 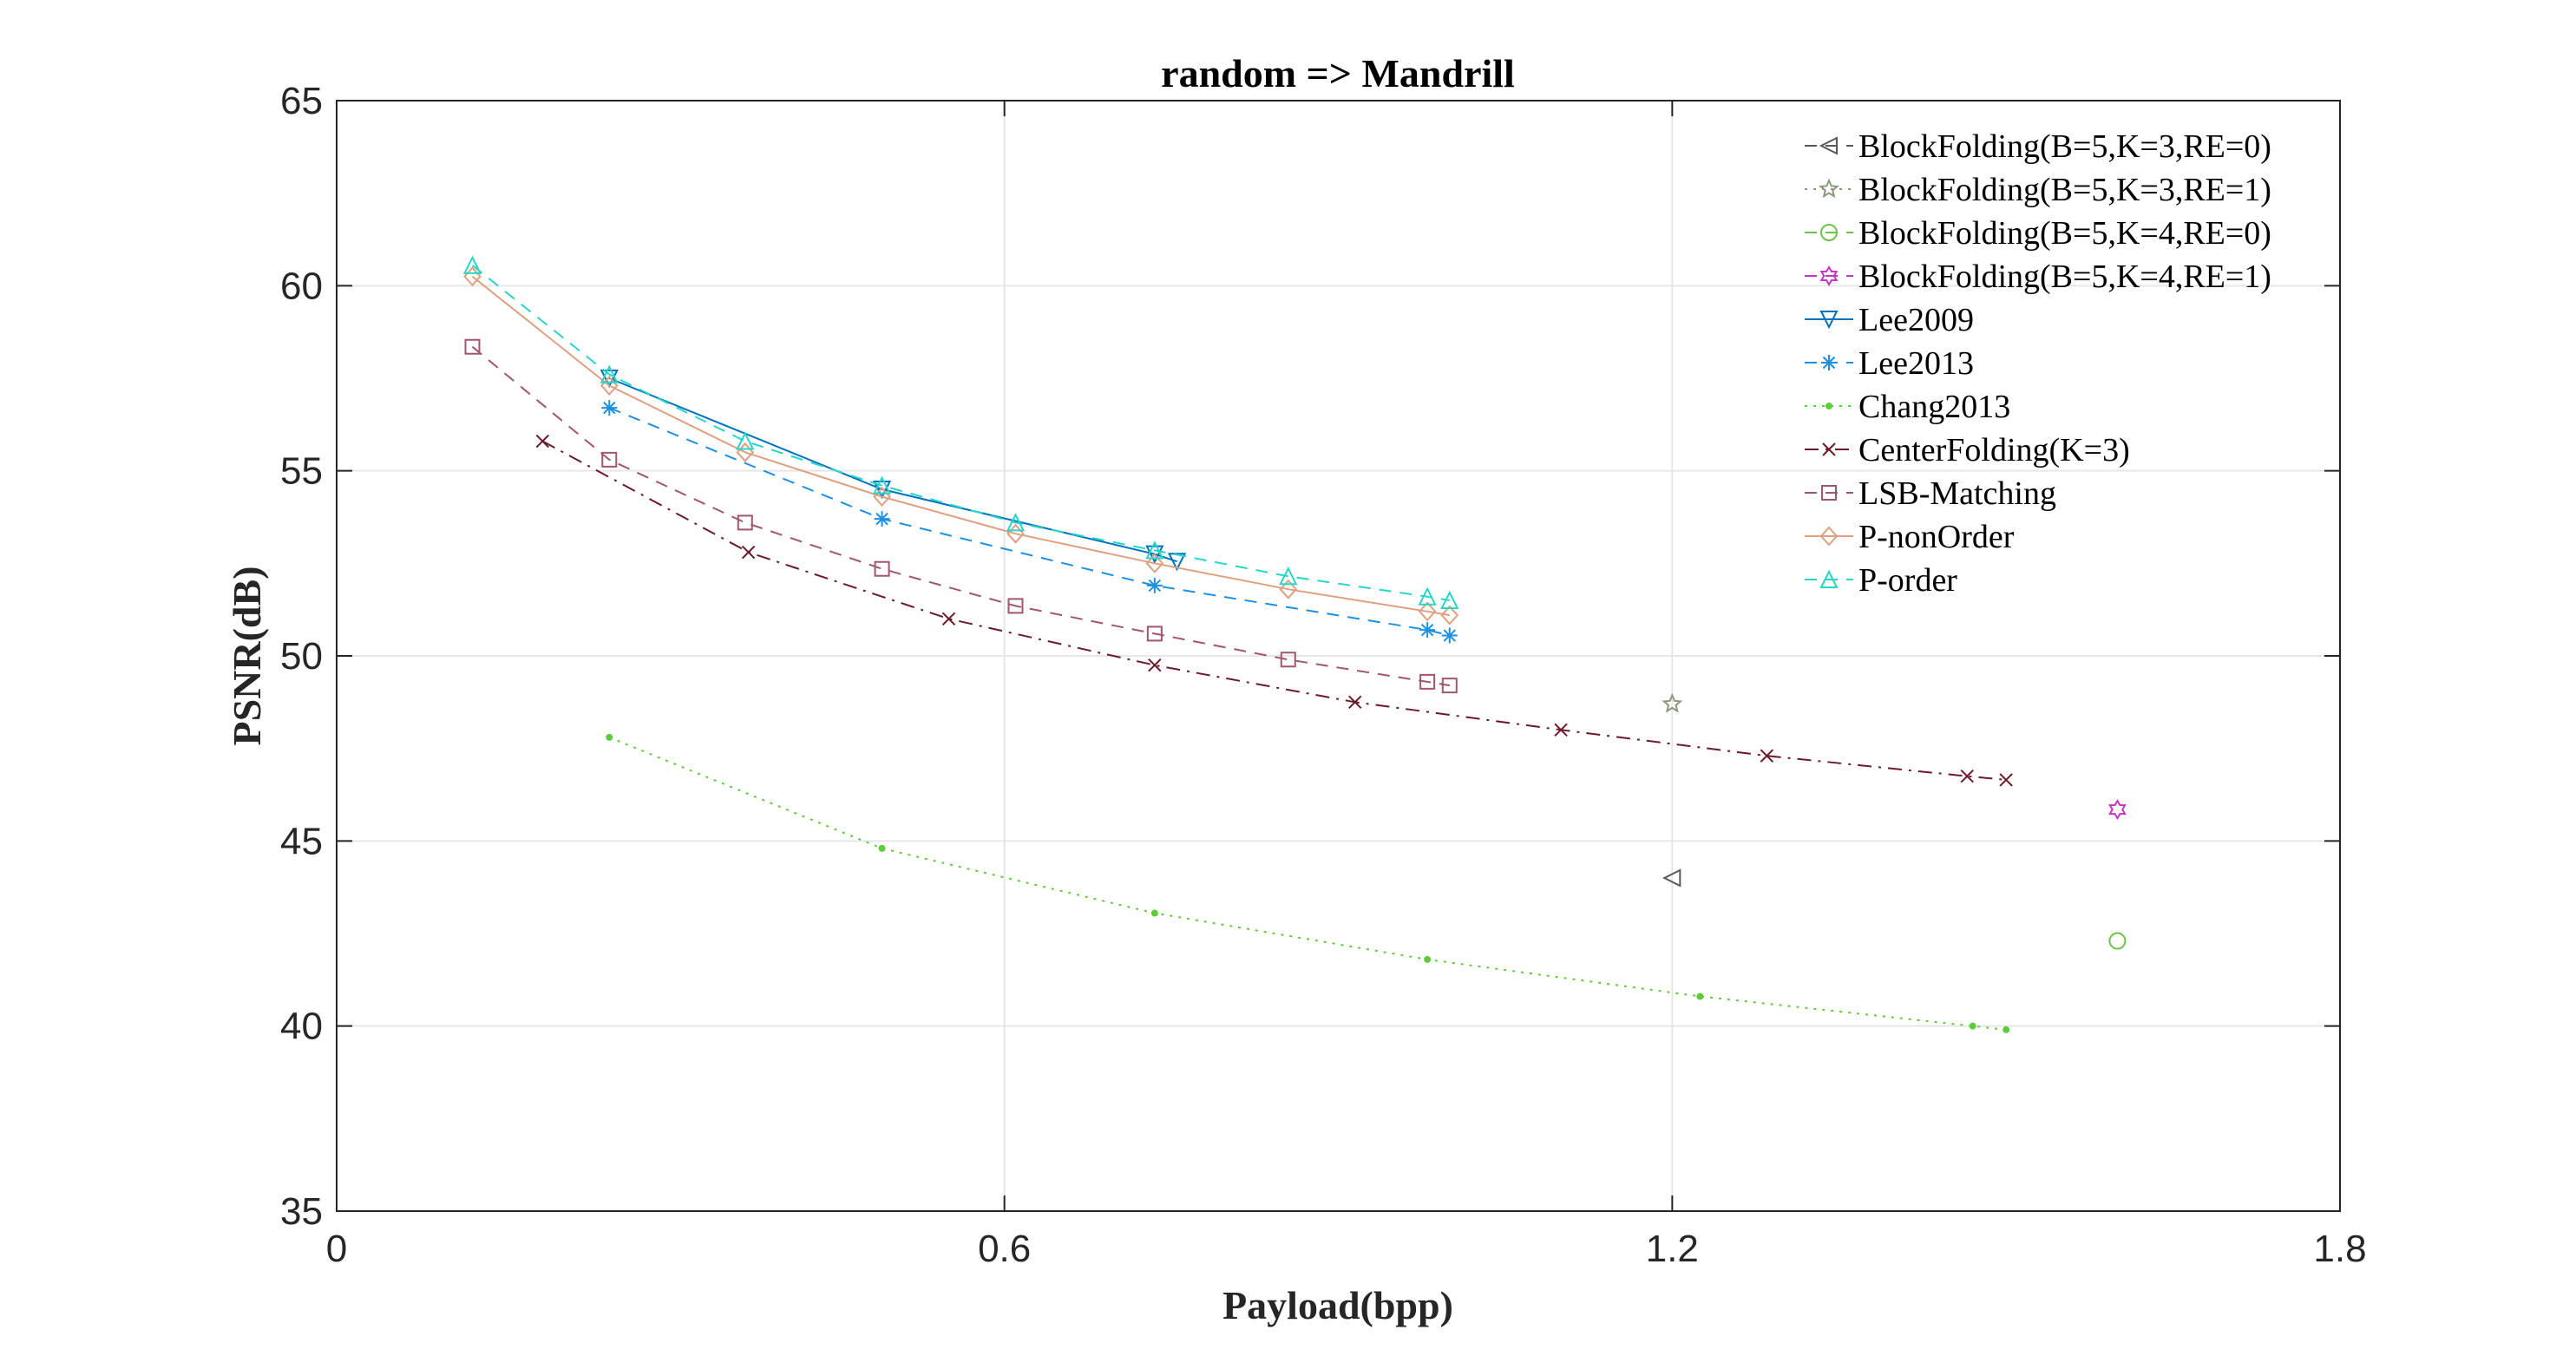 I want to click on x-tick-label: 0, so click(x=336, y=1249).